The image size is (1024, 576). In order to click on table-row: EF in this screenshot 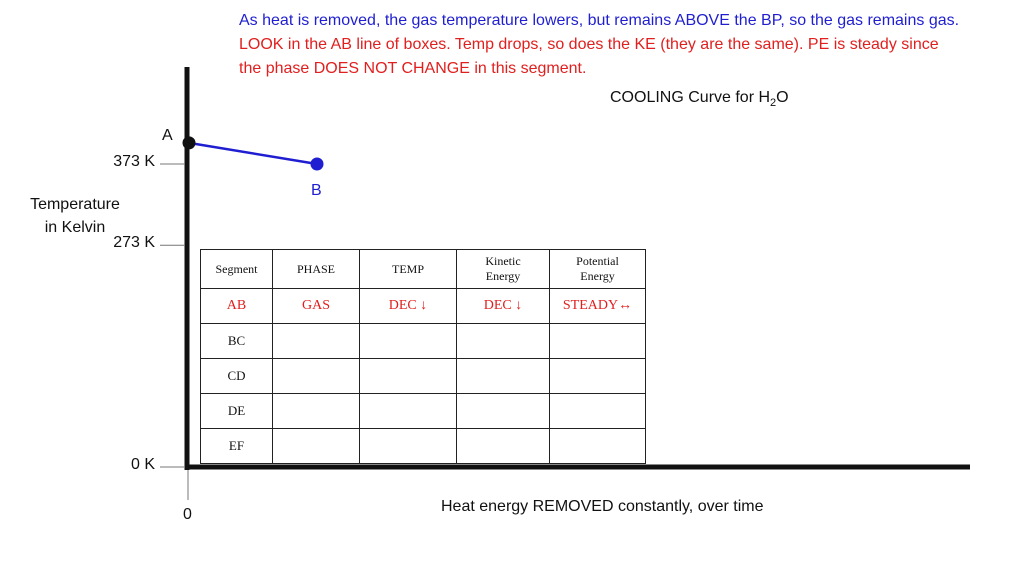, I will do `click(423, 446)`.